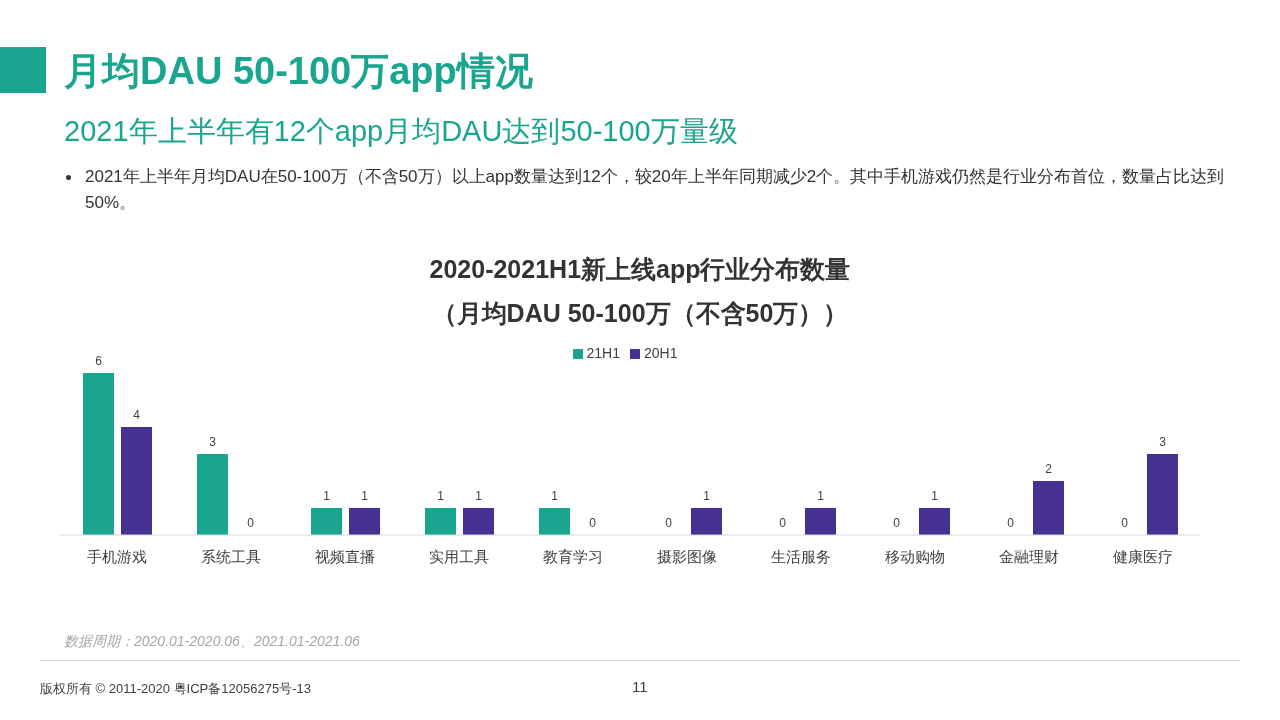  Describe the element at coordinates (401, 131) in the screenshot. I see `chart-subtitle: 2021年上半年有12个app月均DAU达到50-100万量级` at that location.